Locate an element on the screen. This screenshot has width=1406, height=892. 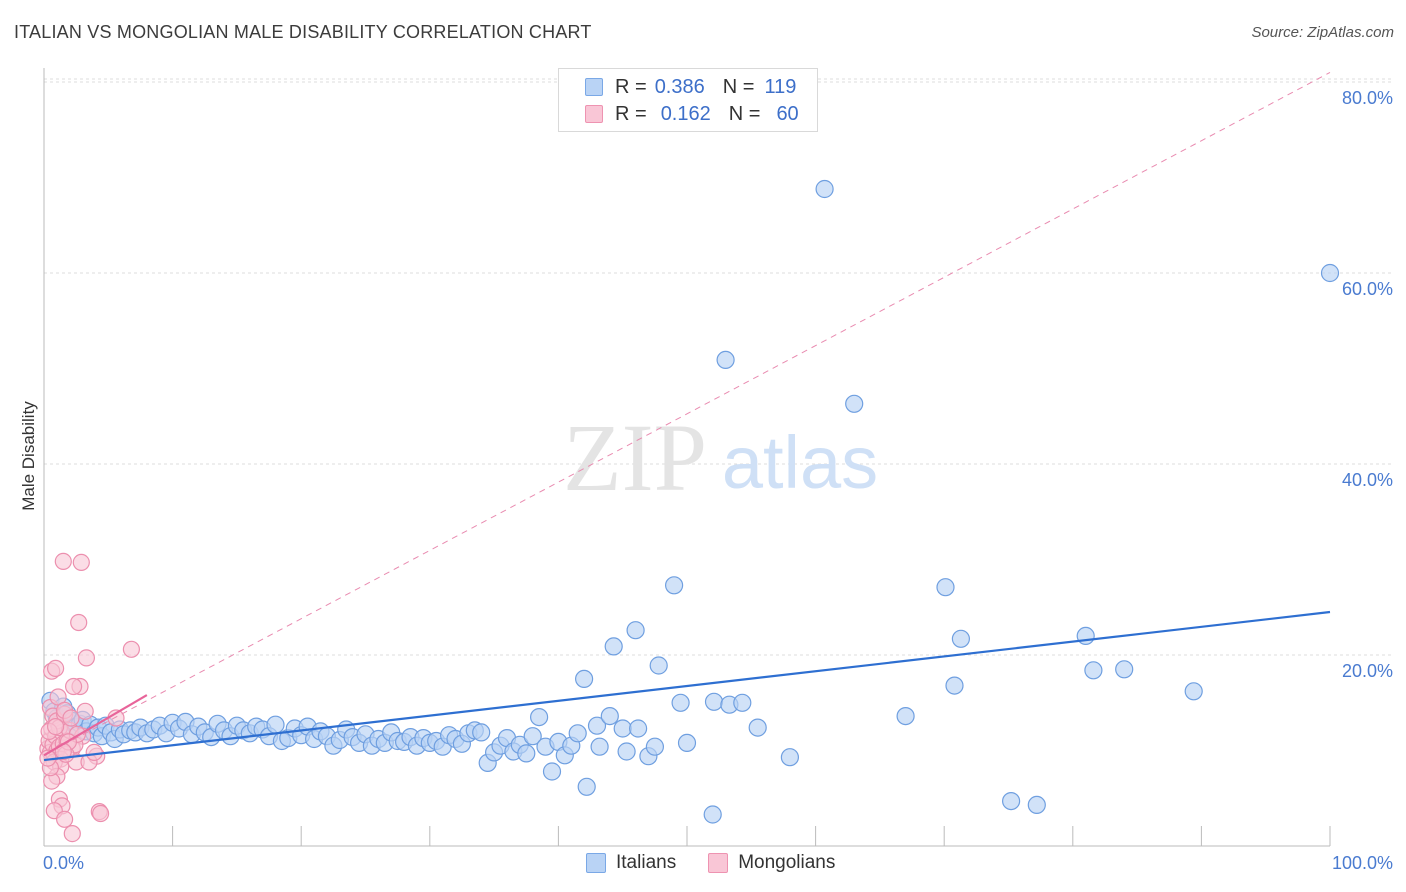
legend-item-italians: Italians is located at coordinates (631, 863).